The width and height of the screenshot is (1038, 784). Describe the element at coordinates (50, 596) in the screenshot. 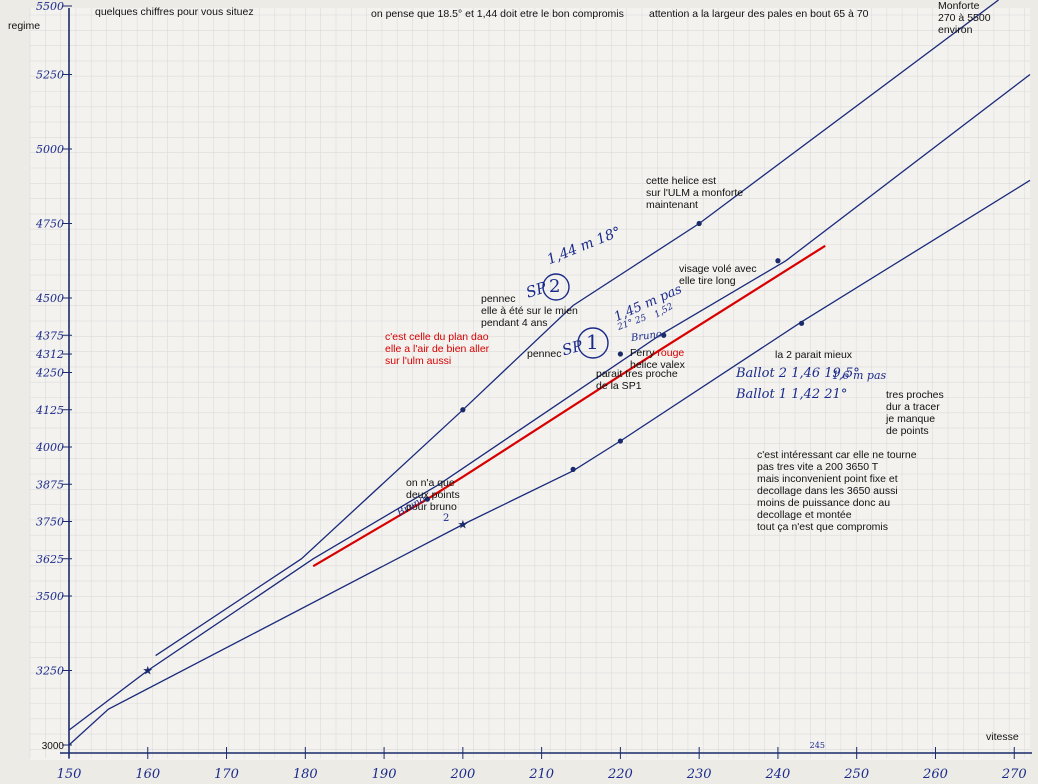

I see `y-tick-label: 3500` at that location.